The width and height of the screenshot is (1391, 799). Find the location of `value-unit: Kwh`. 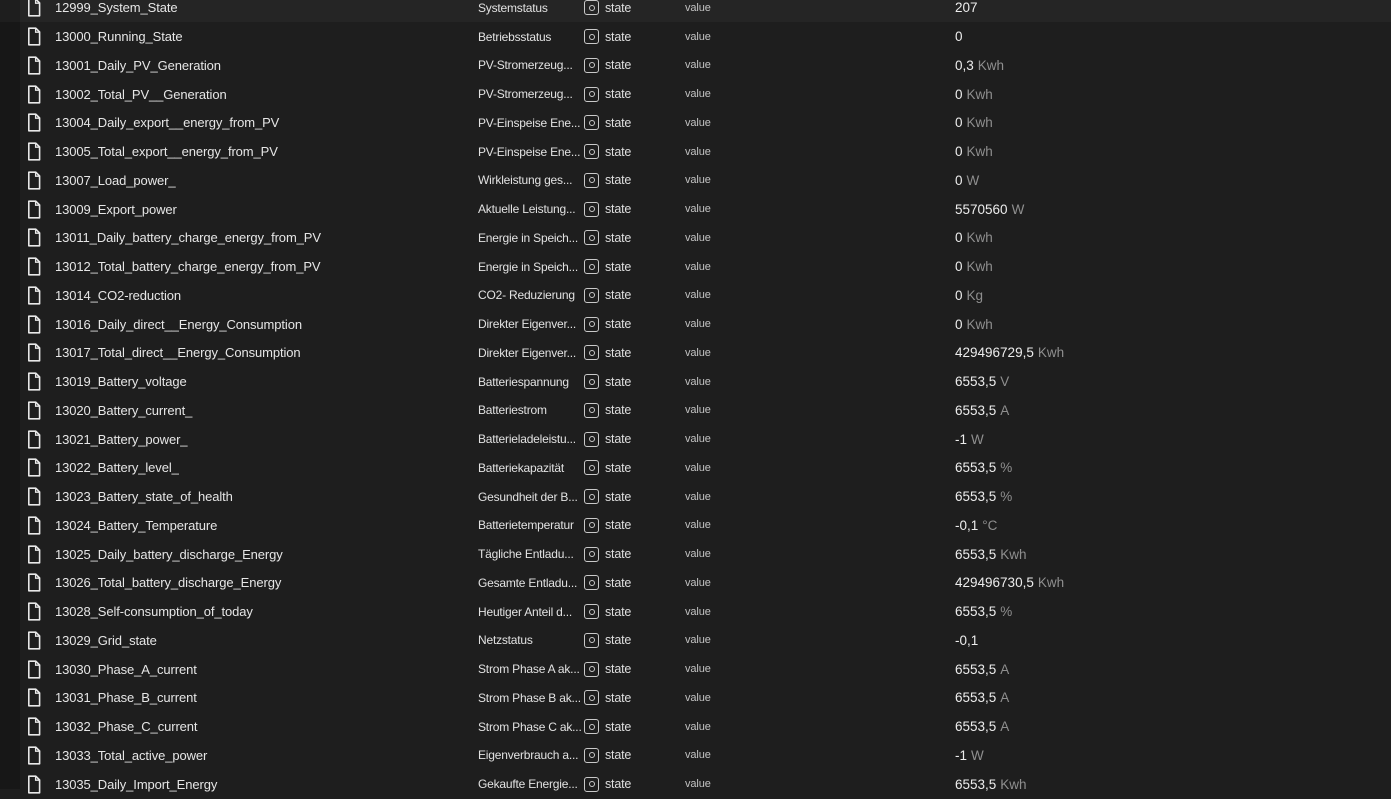

value-unit: Kwh is located at coordinates (980, 94).